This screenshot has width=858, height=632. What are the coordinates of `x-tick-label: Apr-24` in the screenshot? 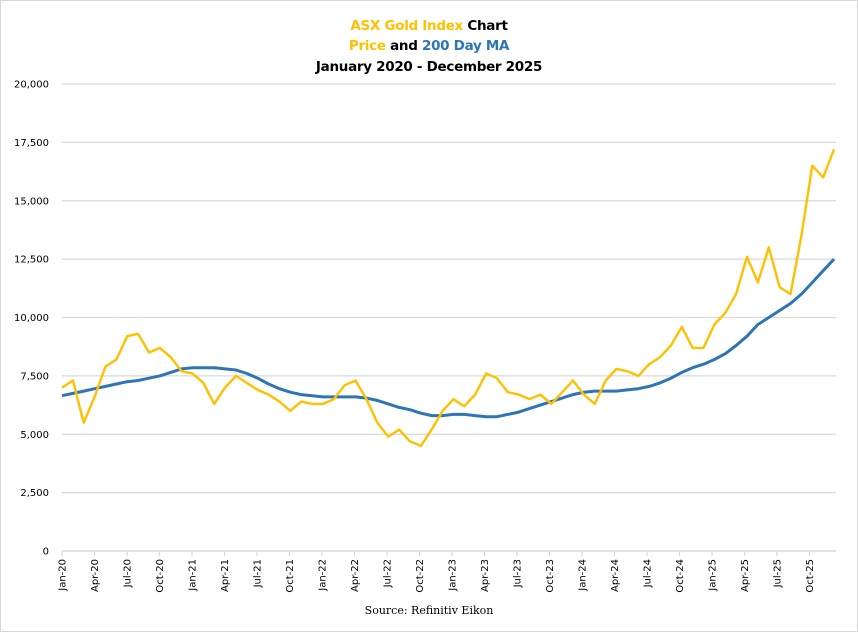 It's located at (615, 575).